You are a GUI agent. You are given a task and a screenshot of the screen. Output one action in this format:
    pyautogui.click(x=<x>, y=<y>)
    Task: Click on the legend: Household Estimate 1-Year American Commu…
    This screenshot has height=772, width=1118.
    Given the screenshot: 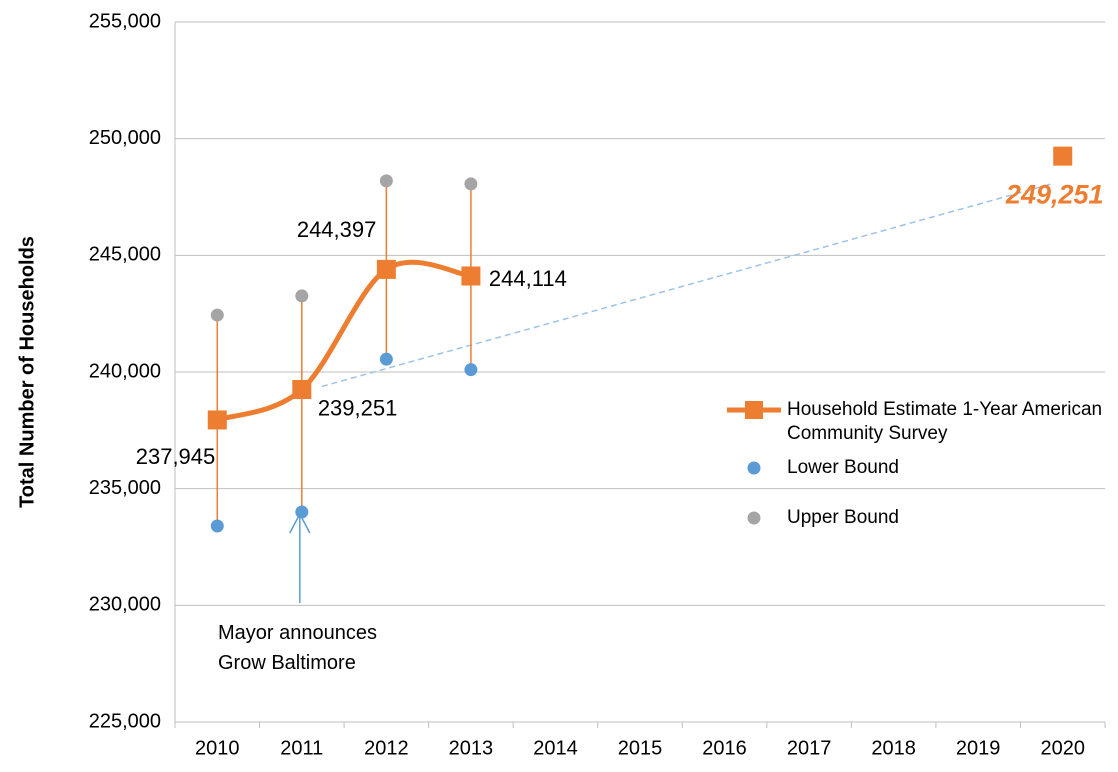 What is the action you would take?
    pyautogui.click(x=920, y=469)
    